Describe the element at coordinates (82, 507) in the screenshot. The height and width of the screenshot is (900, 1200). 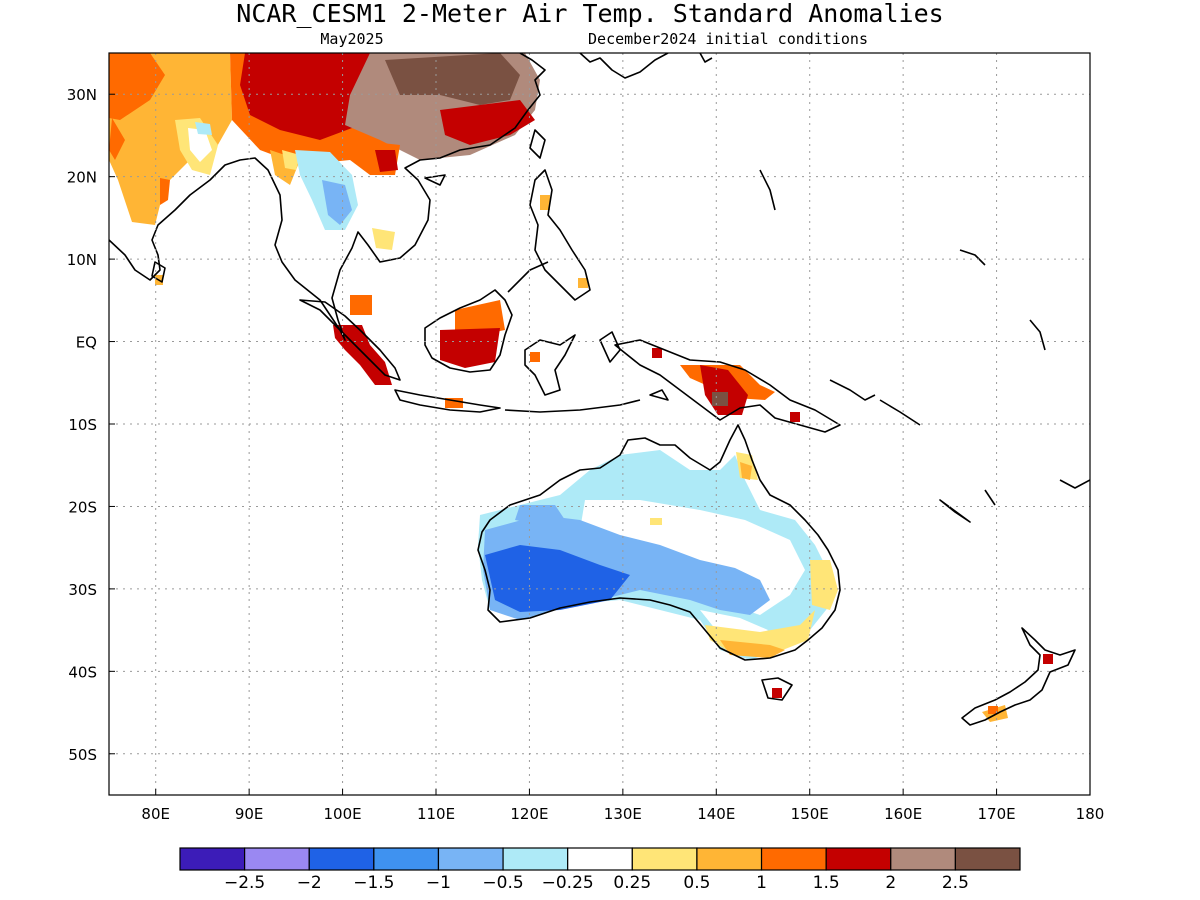
I see `lat-tick-label: 20S` at that location.